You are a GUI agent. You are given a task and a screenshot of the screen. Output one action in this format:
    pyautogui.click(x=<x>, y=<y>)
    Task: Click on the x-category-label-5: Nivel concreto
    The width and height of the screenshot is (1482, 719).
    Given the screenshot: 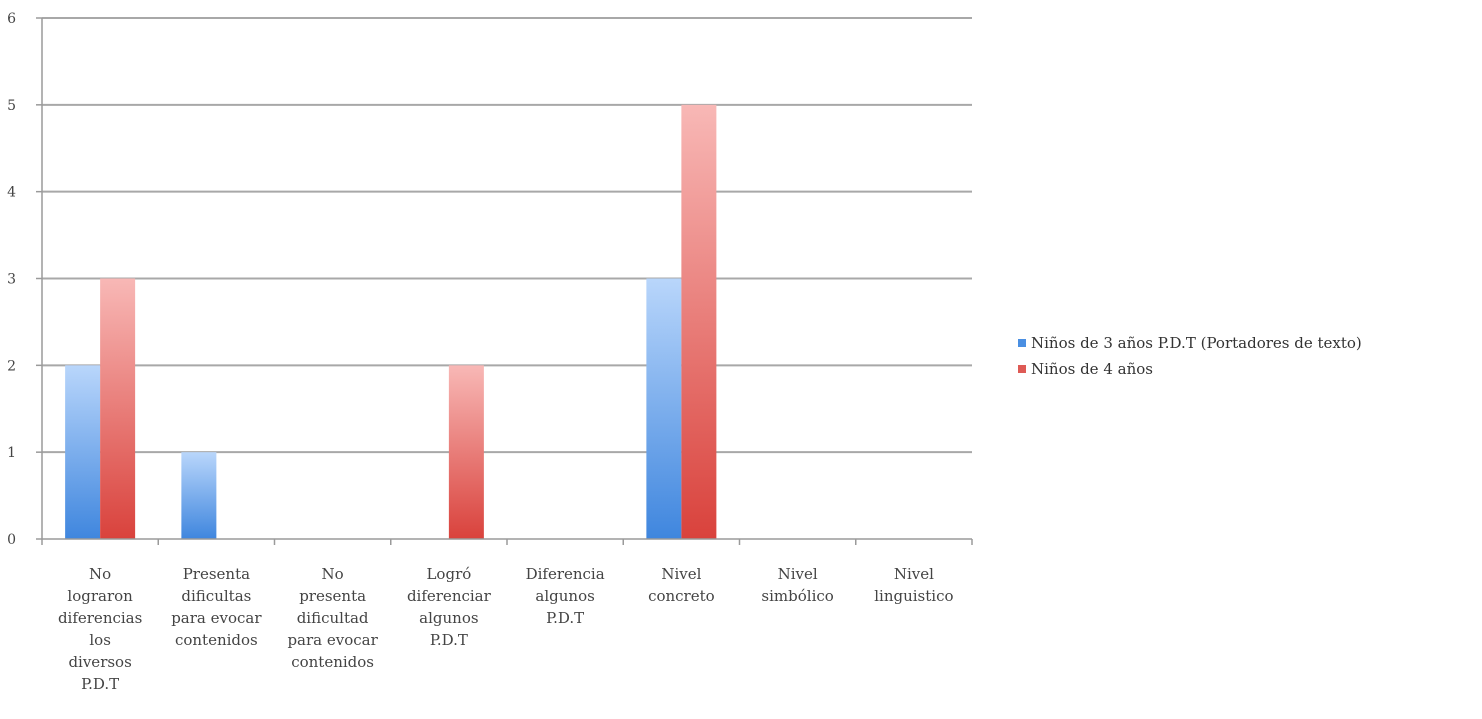 What is the action you would take?
    pyautogui.click(x=681, y=585)
    